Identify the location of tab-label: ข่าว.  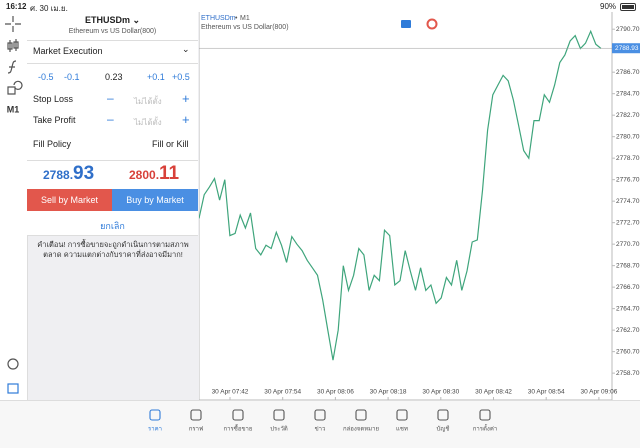
(320, 429).